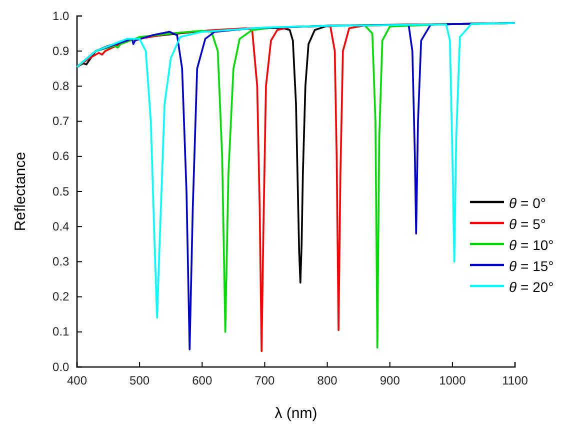  What do you see at coordinates (515, 380) in the screenshot?
I see `x-tick-label: 1100` at bounding box center [515, 380].